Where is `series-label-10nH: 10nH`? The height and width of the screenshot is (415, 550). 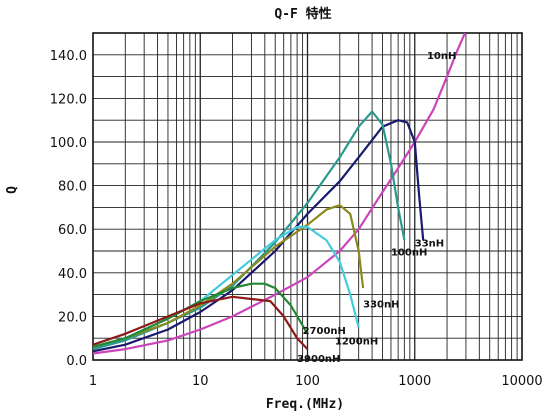
series-label-10nH: 10nH is located at coordinates (441, 56).